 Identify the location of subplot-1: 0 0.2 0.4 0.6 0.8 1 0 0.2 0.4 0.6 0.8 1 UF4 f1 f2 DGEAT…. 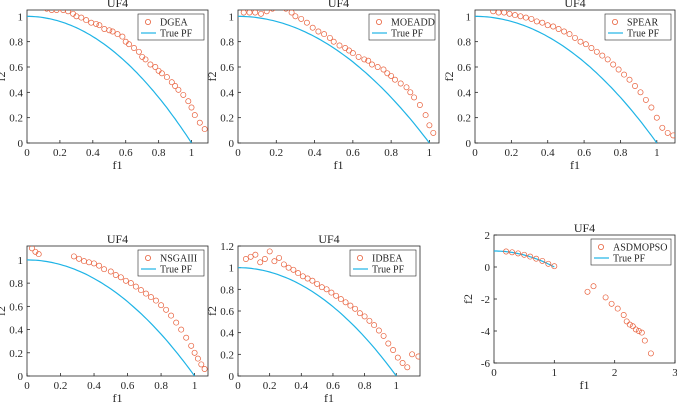
(104, 86).